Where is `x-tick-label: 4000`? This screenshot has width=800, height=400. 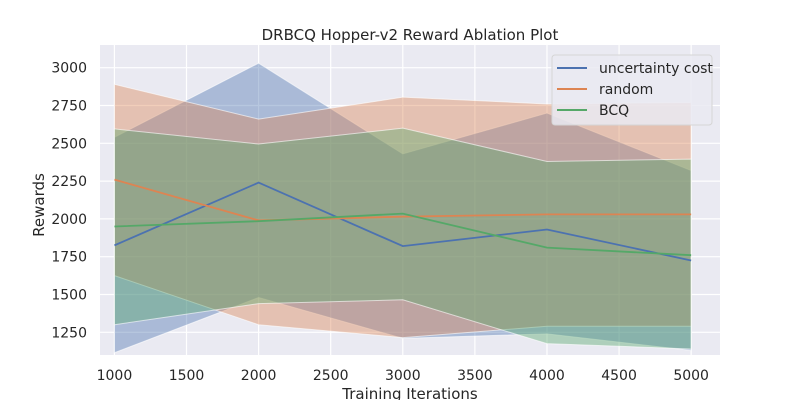
x-tick-label: 4000 is located at coordinates (547, 376).